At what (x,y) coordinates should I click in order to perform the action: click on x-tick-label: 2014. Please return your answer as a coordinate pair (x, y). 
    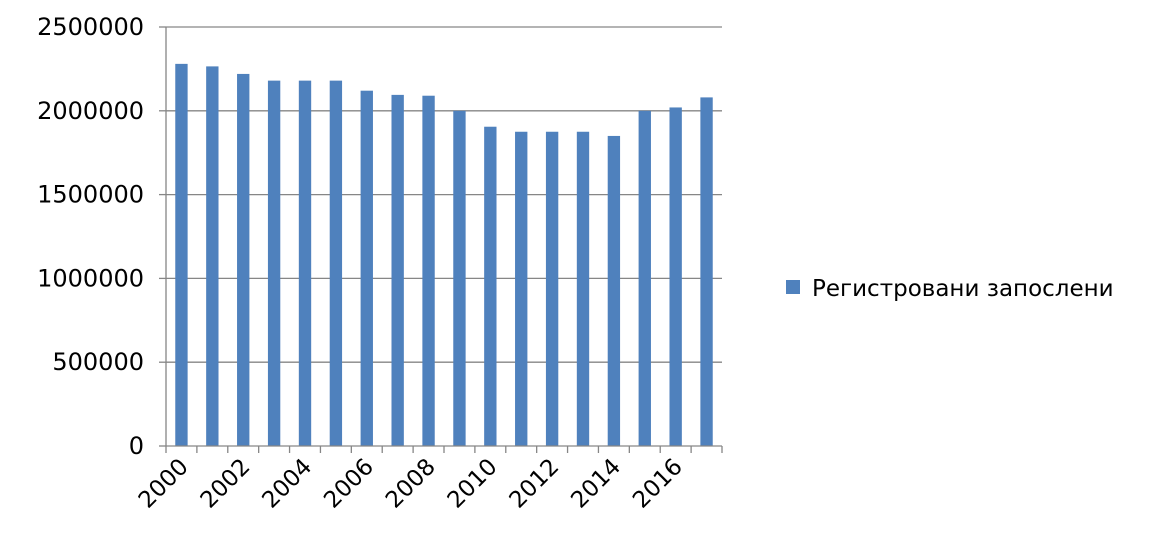
    Looking at the image, I should click on (596, 484).